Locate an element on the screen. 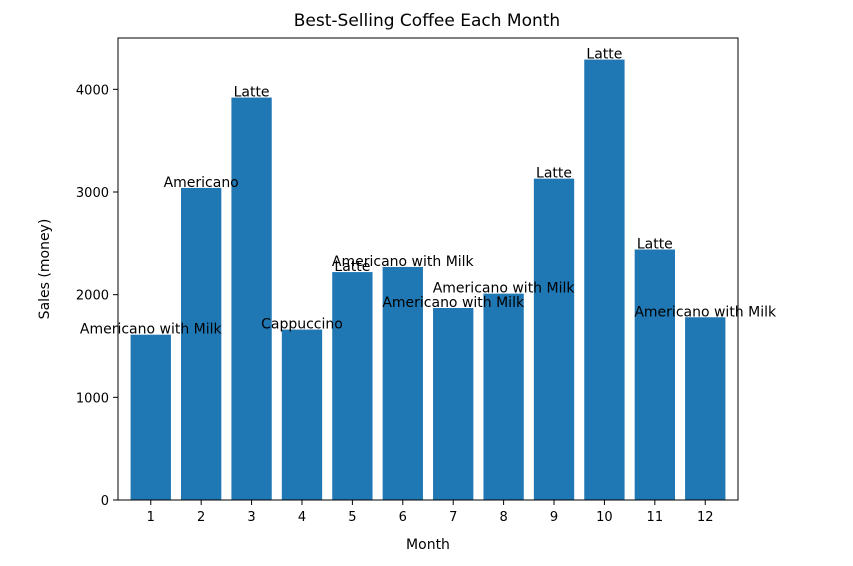 The height and width of the screenshot is (566, 853). chart-title: Best-Selling Coffee Each Month is located at coordinates (427, 21).